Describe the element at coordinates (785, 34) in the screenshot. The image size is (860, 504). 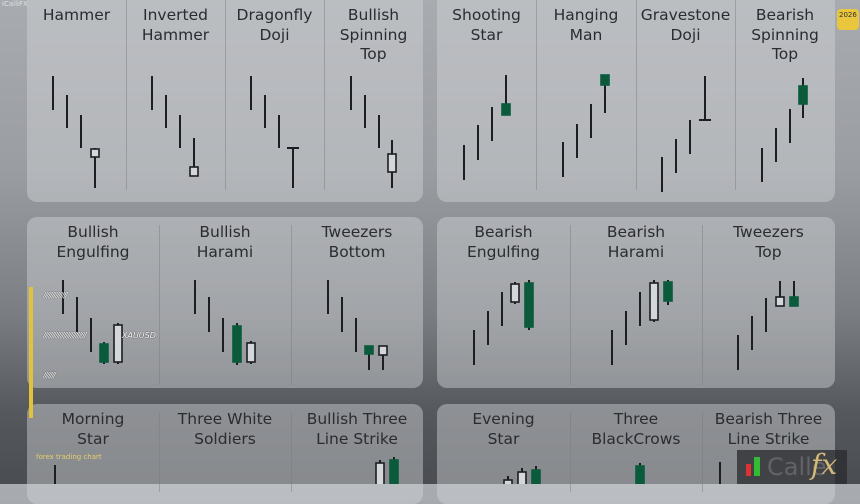
I see `pattern-title: Bearish Spinning Top` at that location.